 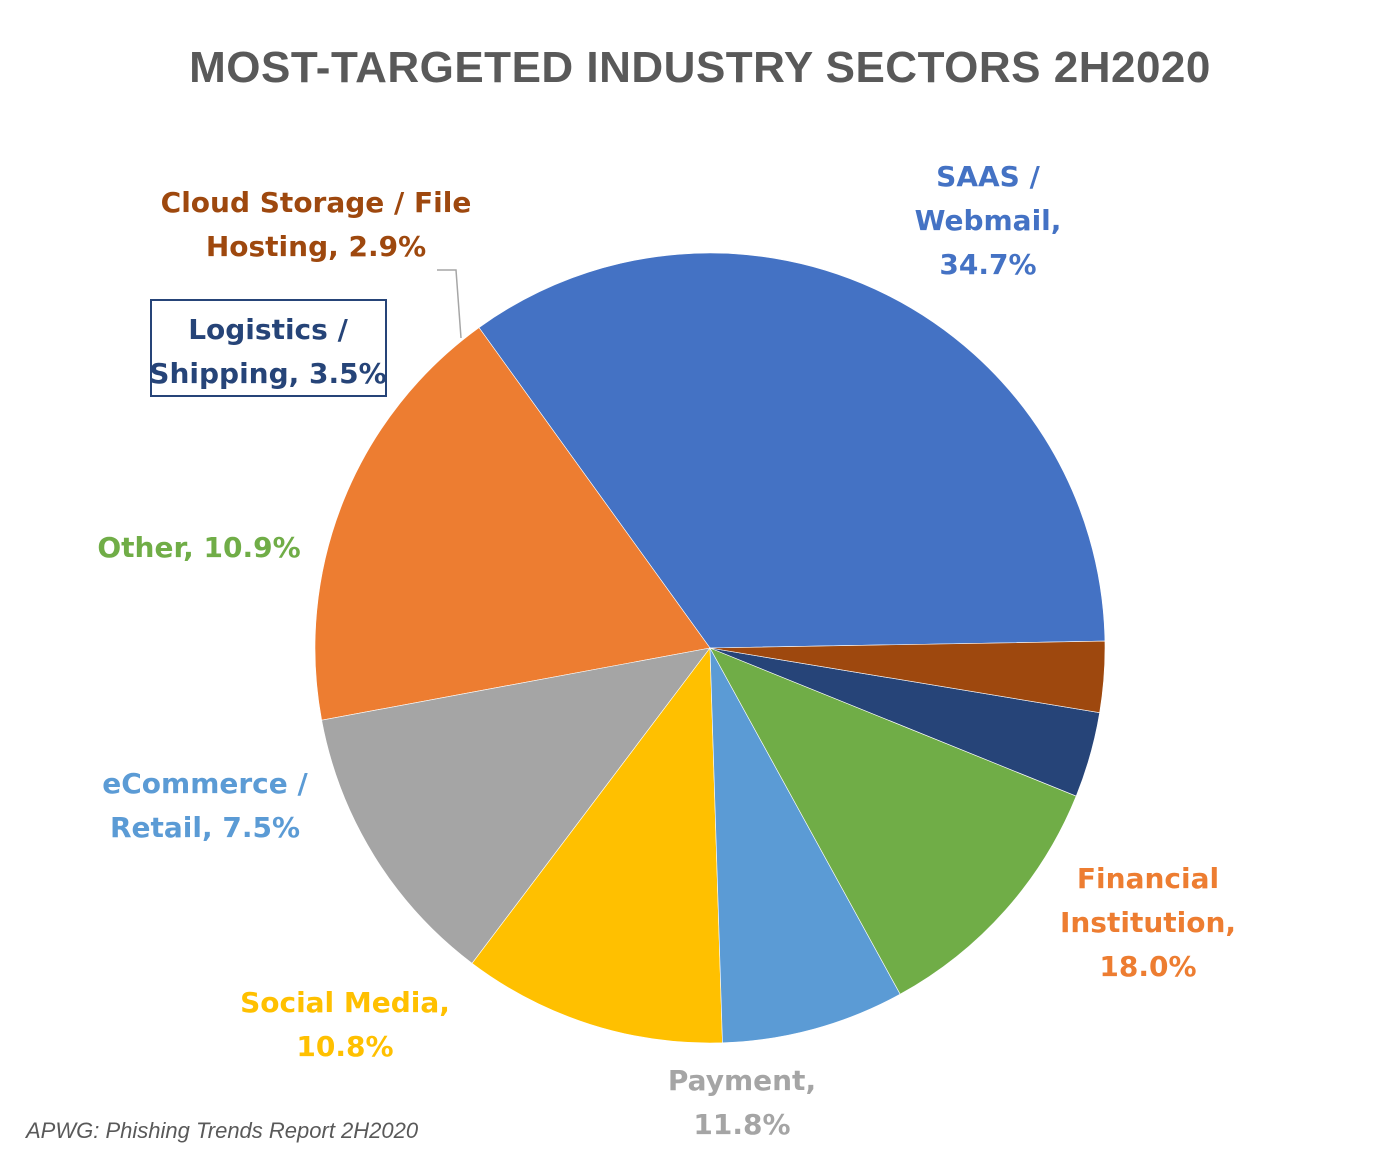 I want to click on data-label-line: Logistics /, so click(x=268, y=329).